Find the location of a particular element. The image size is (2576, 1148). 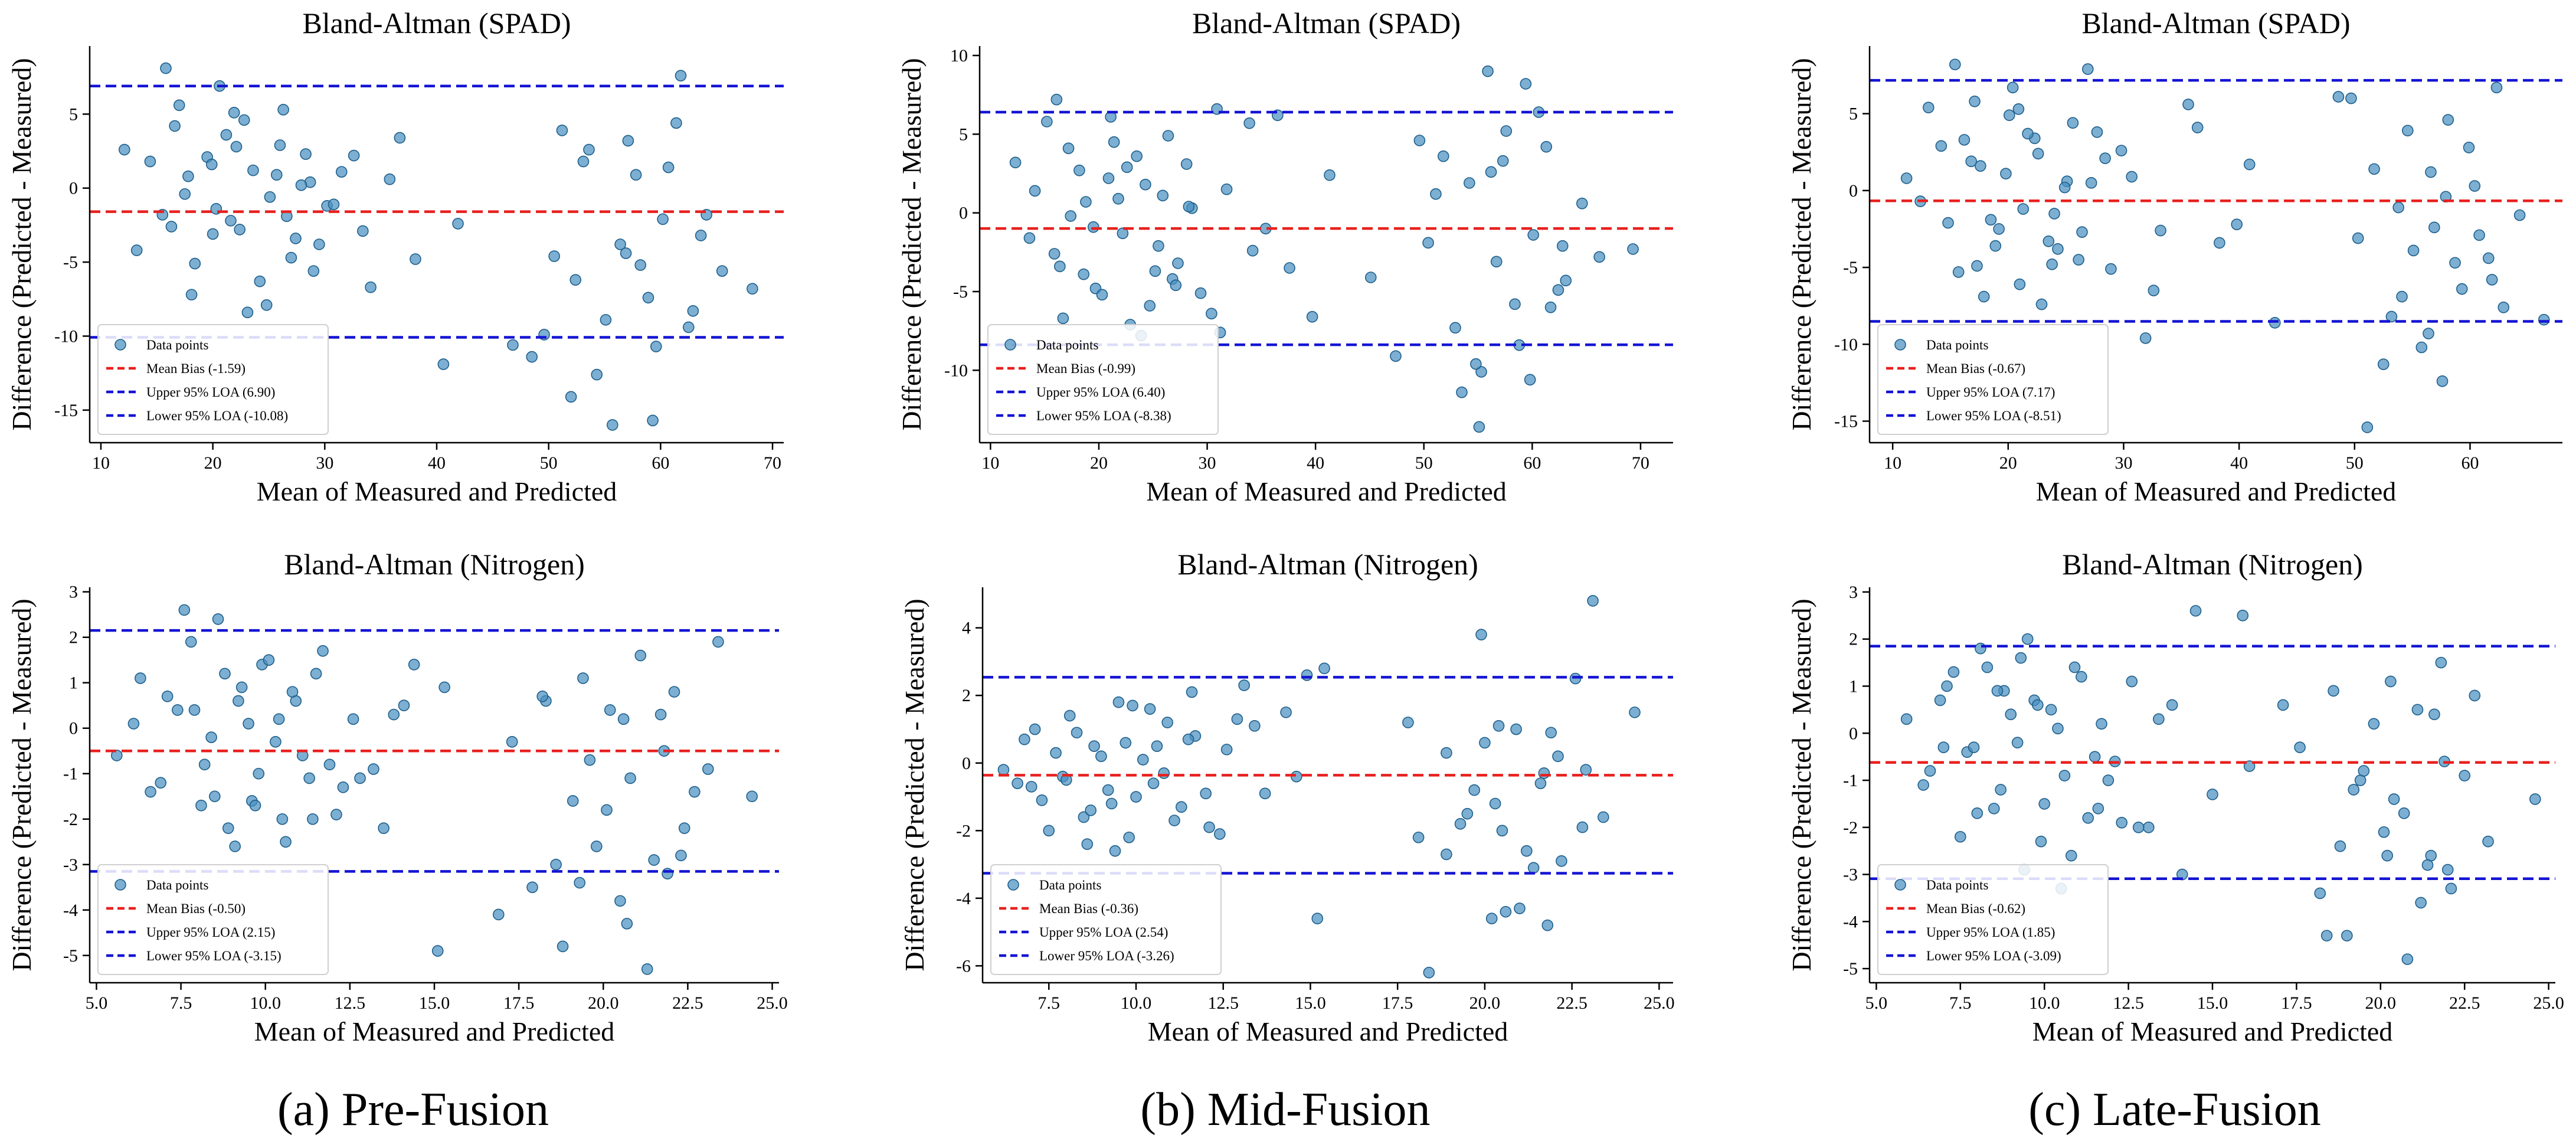

x-tick-label: 20 is located at coordinates (213, 463).